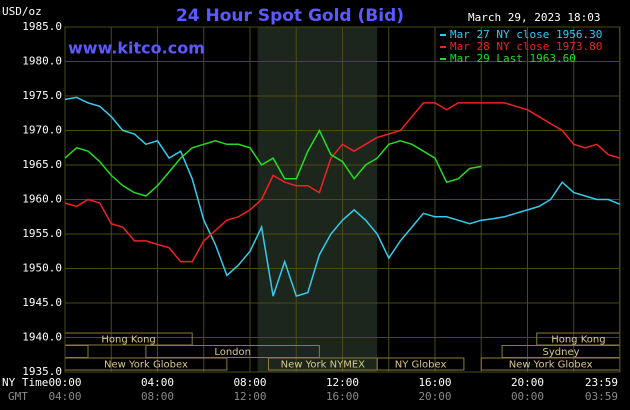 The image size is (630, 410). I want to click on timestamp: March 29, 2023 18:03, so click(534, 17).